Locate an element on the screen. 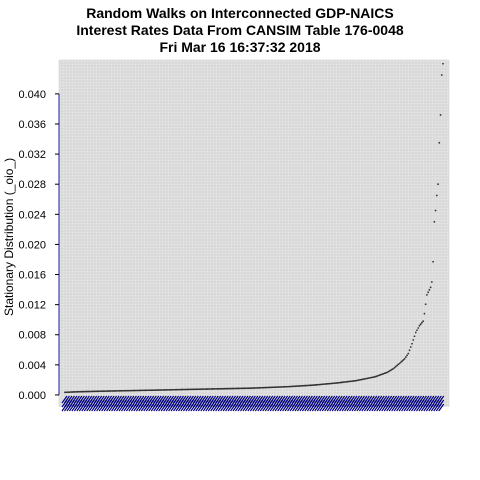 This screenshot has height=480, width=480. y-tick-label: 0.016 is located at coordinates (32, 276).